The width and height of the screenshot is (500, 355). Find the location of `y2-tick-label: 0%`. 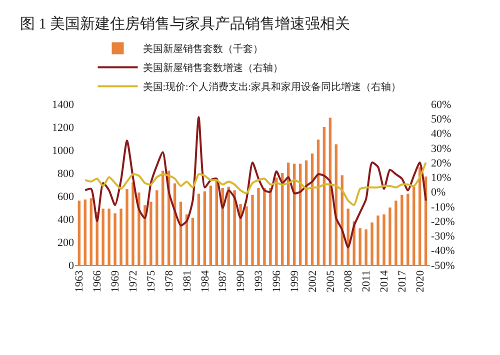

y2-tick-label: 0% is located at coordinates (438, 192).